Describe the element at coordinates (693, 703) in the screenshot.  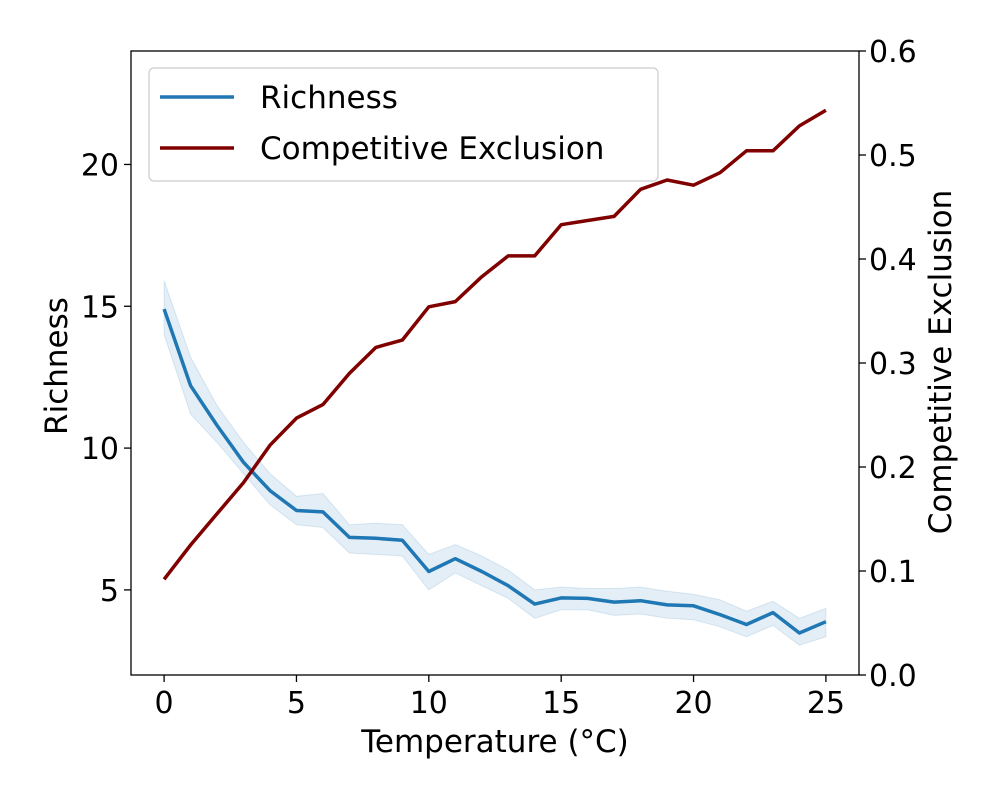
I see `x-tick-label: 20` at that location.